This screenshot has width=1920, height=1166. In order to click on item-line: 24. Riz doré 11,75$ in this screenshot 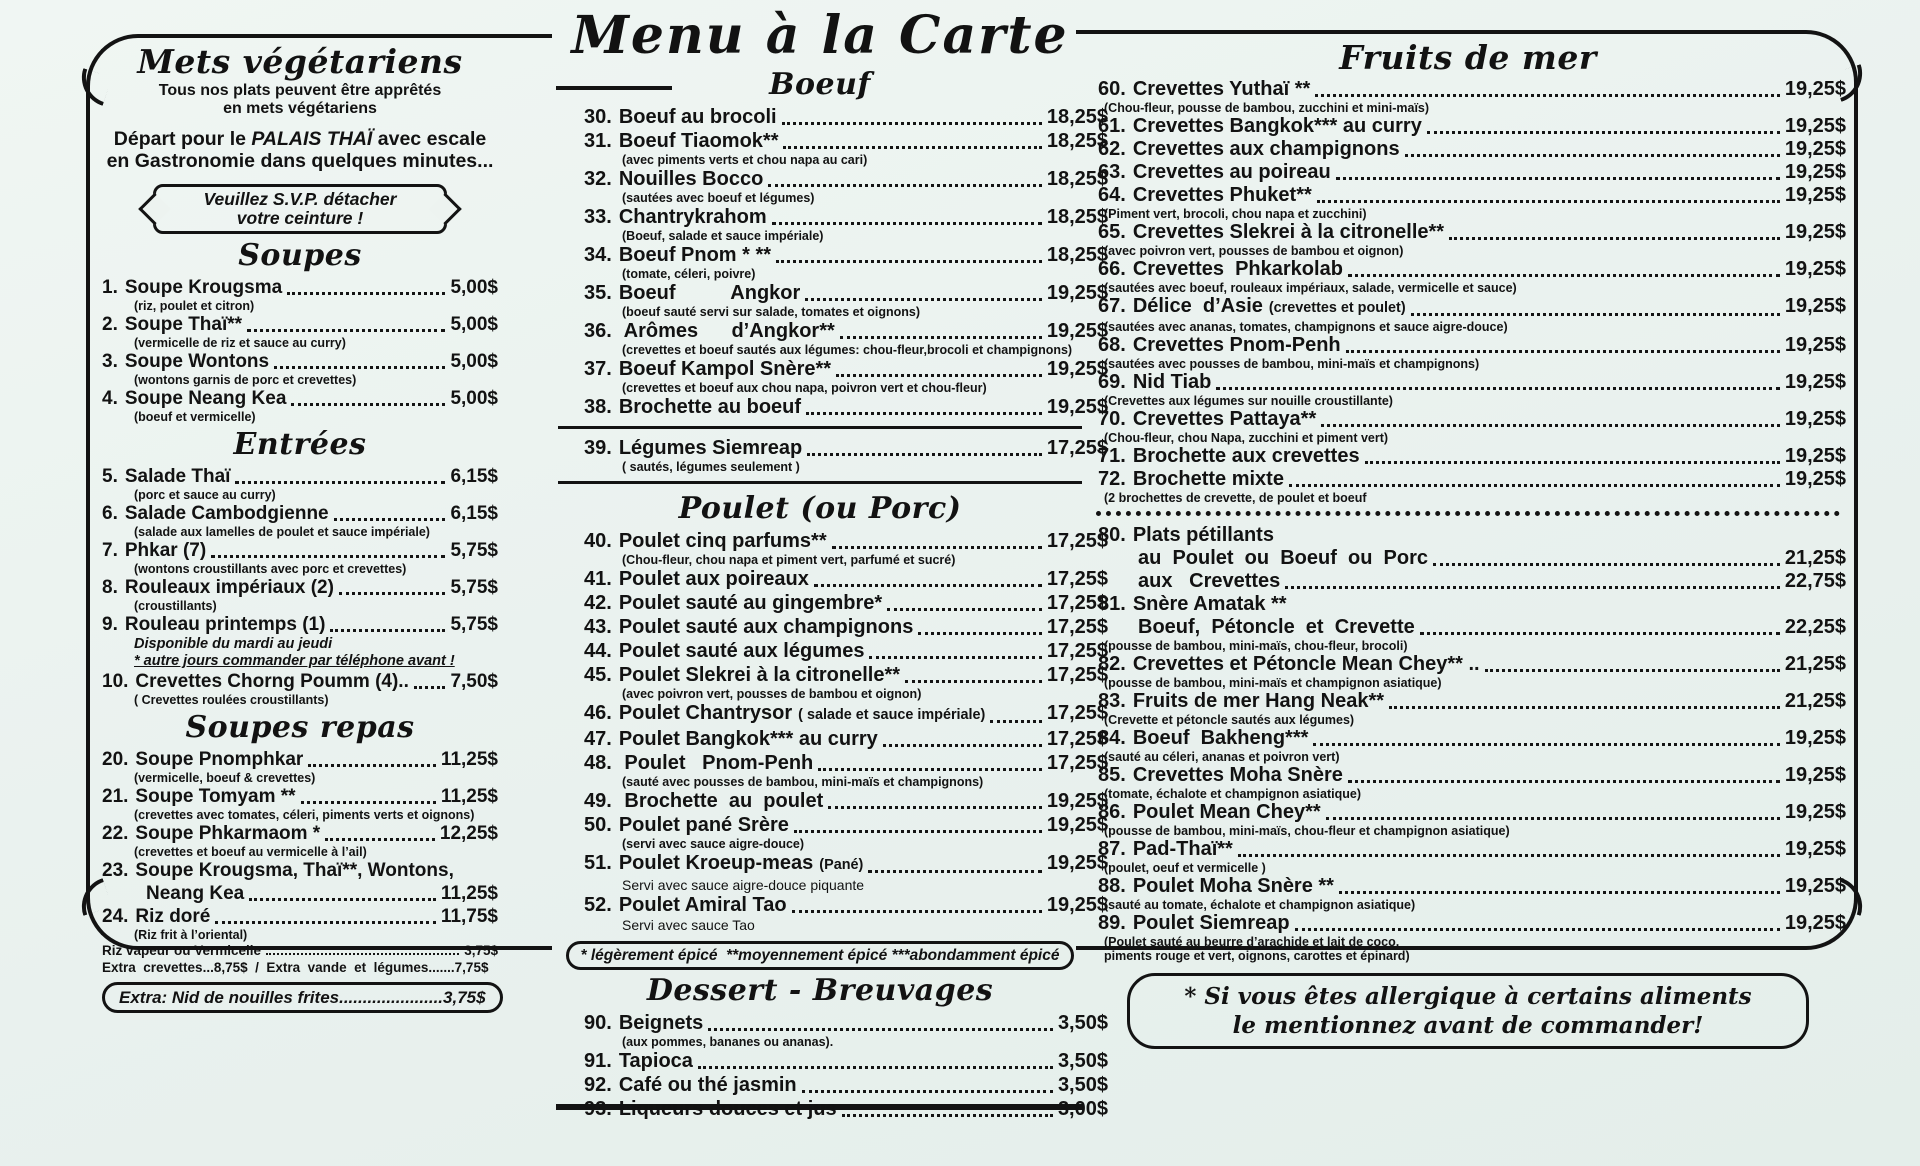, I will do `click(300, 916)`.